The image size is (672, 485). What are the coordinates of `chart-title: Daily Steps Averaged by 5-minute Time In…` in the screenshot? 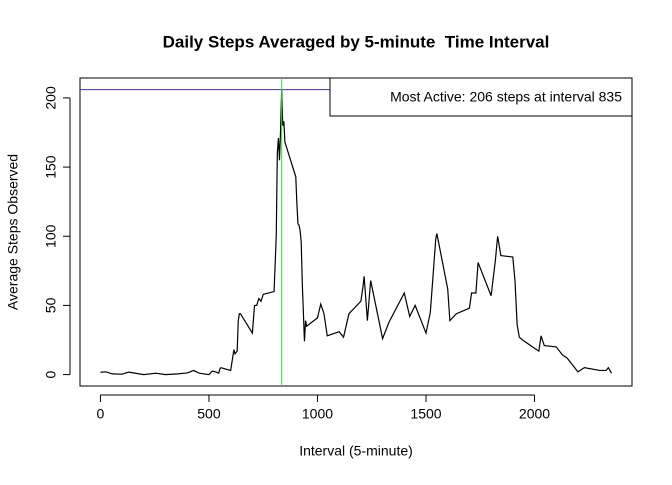 It's located at (356, 41).